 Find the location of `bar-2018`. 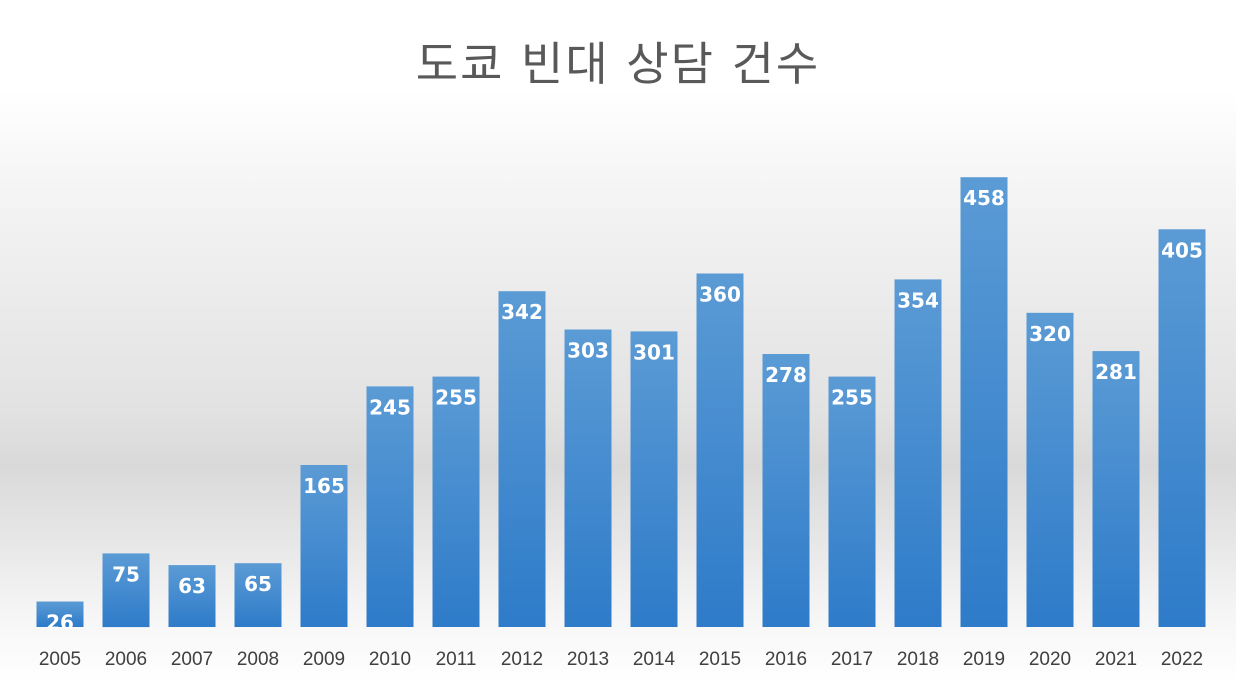

bar-2018 is located at coordinates (918, 453).